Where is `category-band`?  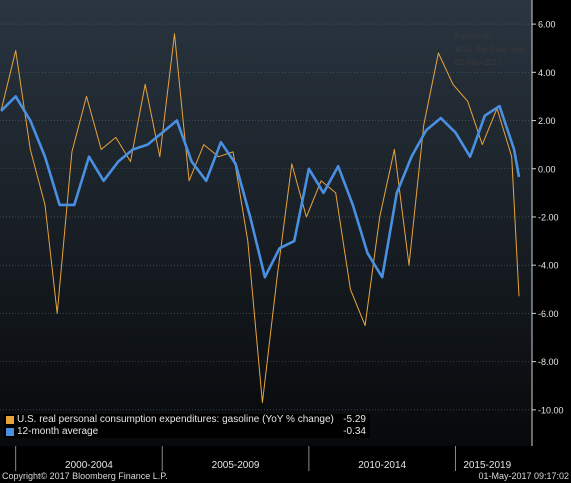 category-band is located at coordinates (266, 458).